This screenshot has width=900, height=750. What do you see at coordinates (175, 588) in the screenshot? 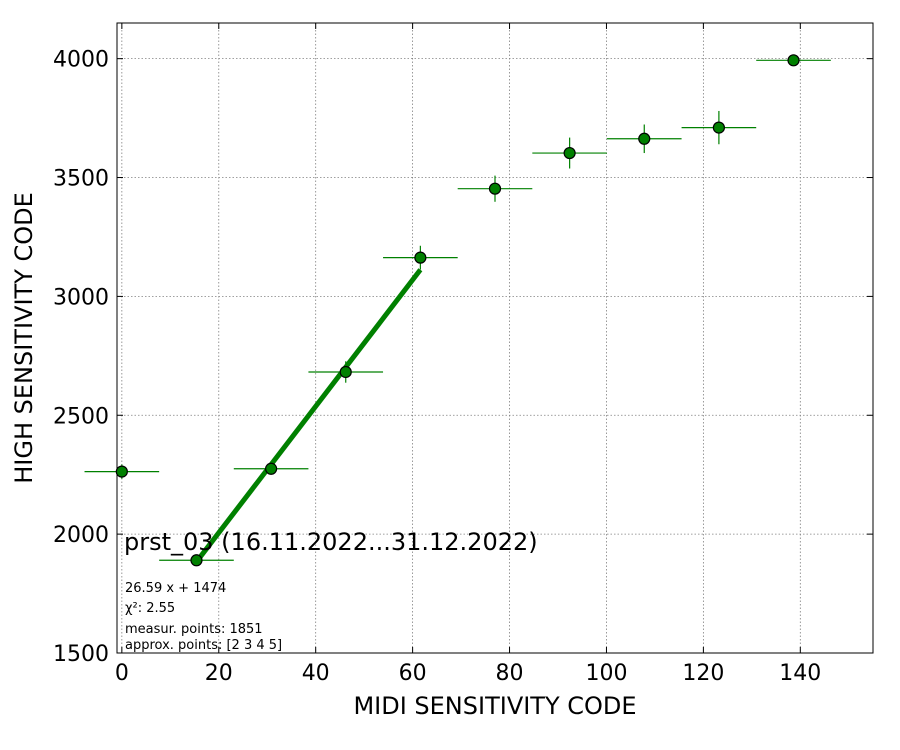
I see `annotation-fit-equation: 26.59 x + 1474` at bounding box center [175, 588].